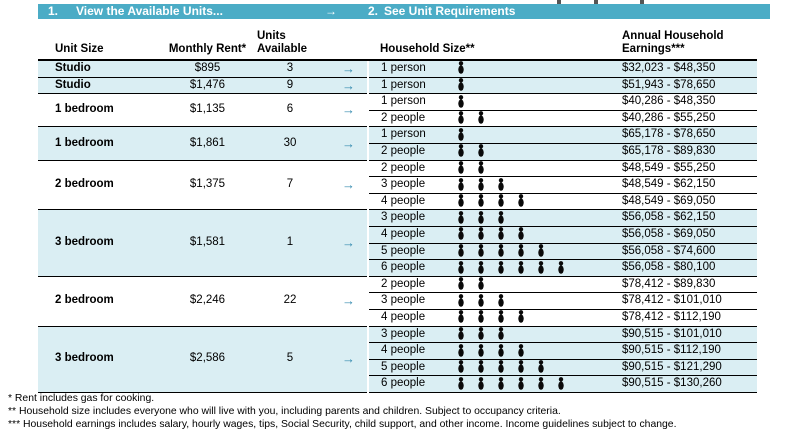  Describe the element at coordinates (373, 11) in the screenshot. I see `step2-number: 2.` at that location.